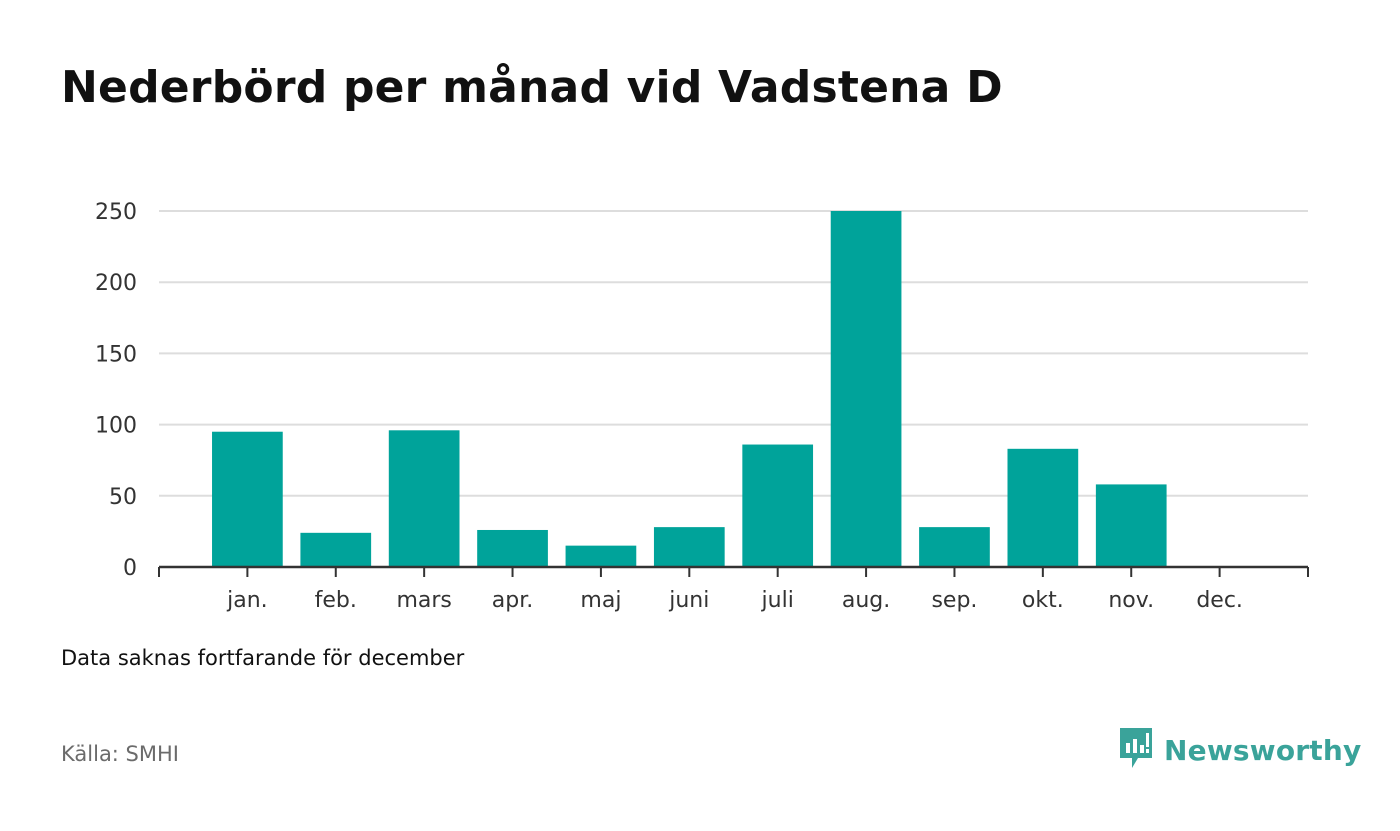  Describe the element at coordinates (116, 283) in the screenshot. I see `y-tick-label: 200` at that location.